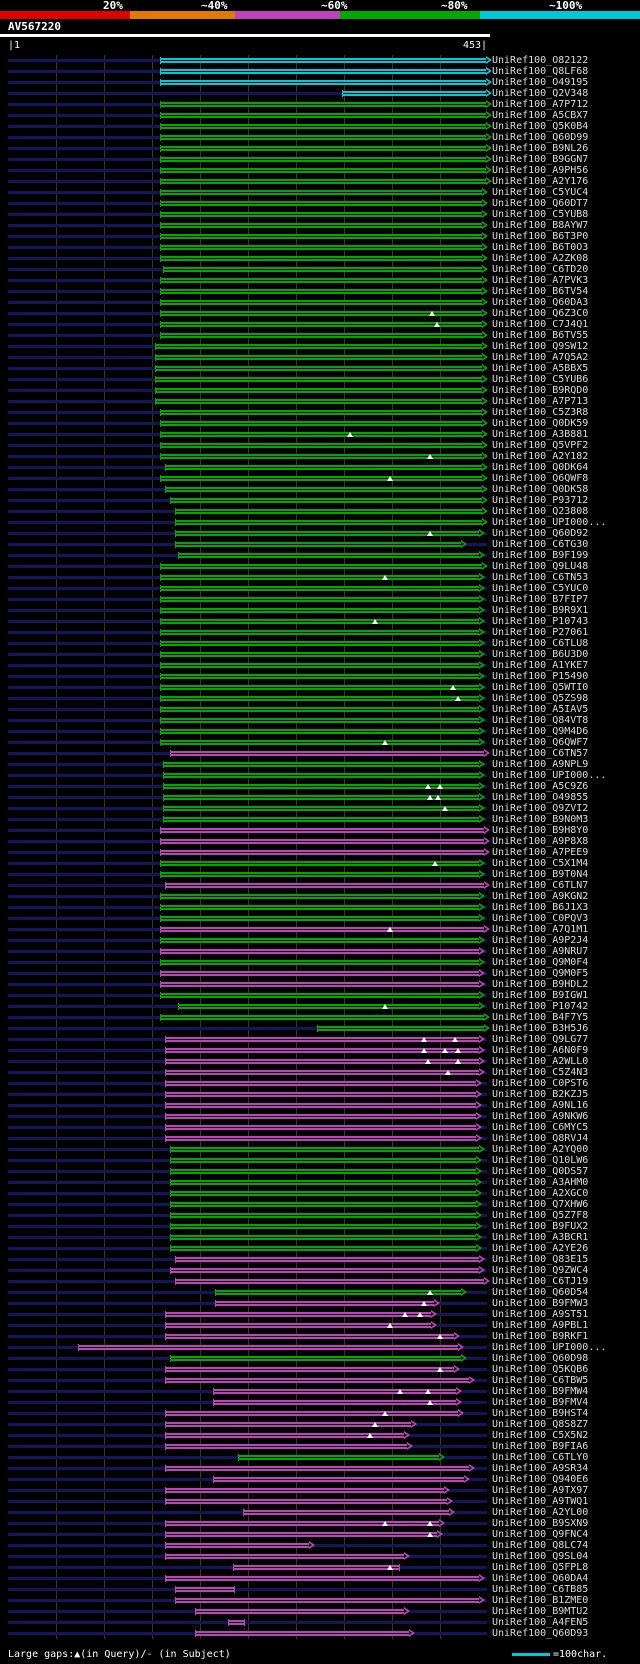  What do you see at coordinates (540, 720) in the screenshot?
I see `hit-label: UniRef100_Q84VT8` at bounding box center [540, 720].